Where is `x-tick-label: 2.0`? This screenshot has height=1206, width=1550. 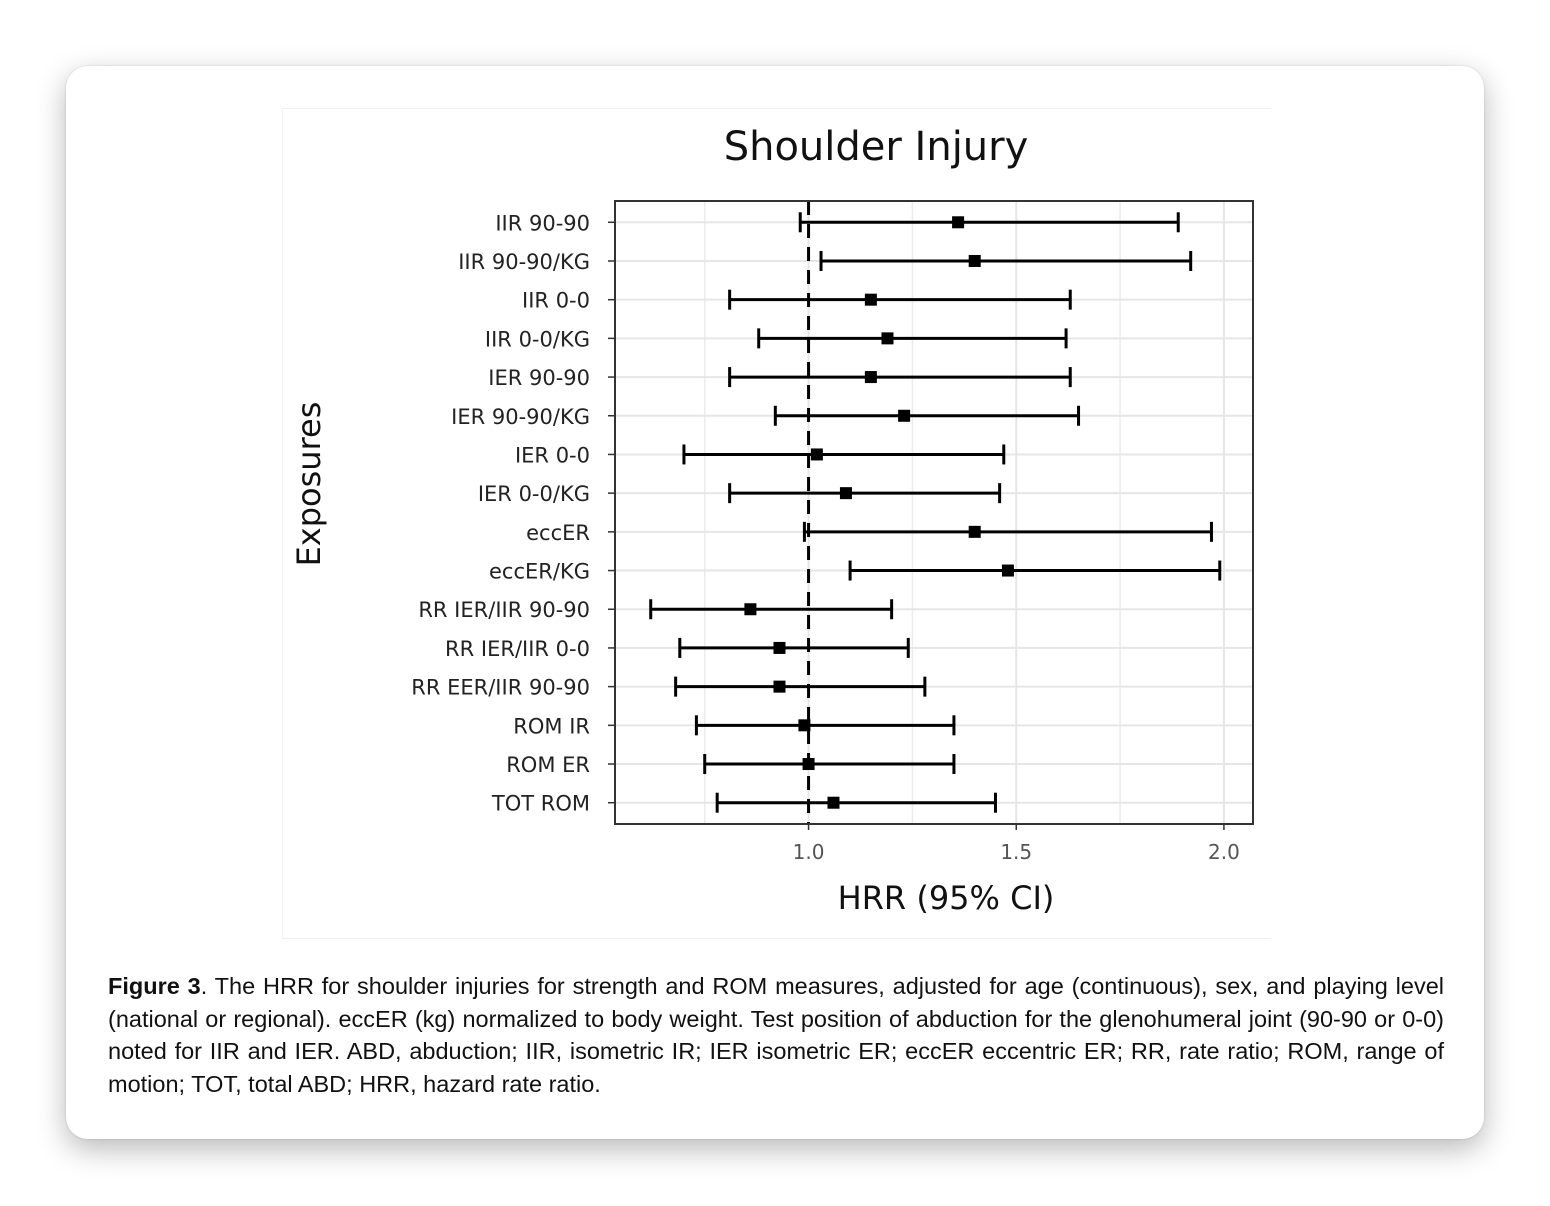
x-tick-label: 2.0 is located at coordinates (1224, 852).